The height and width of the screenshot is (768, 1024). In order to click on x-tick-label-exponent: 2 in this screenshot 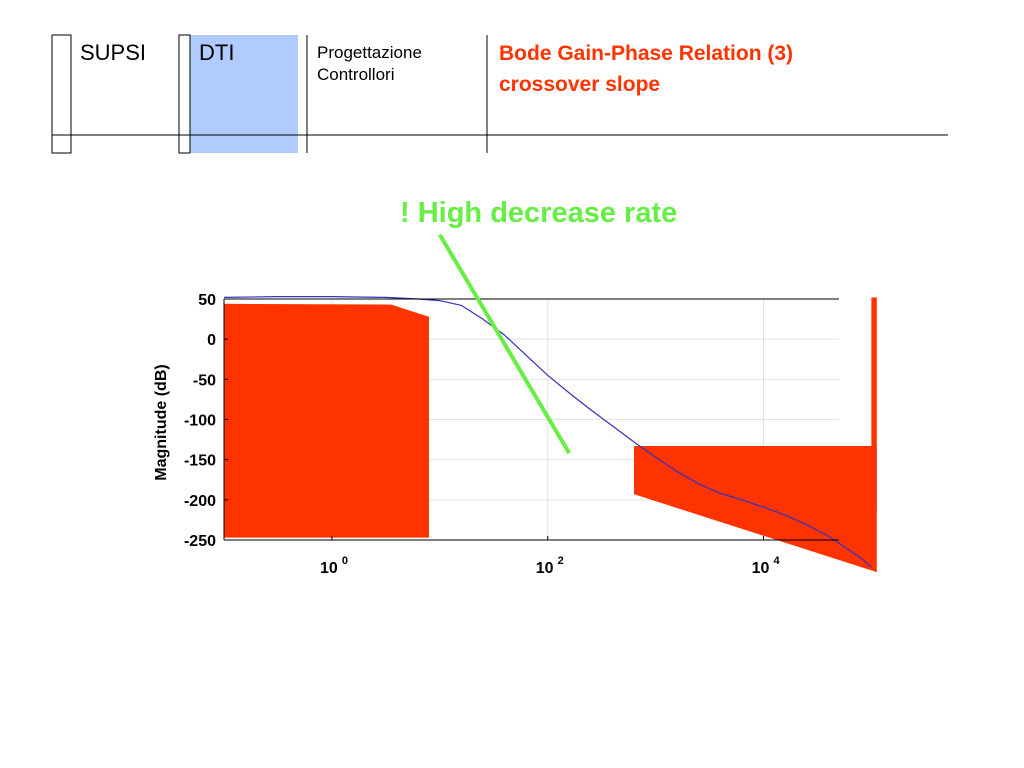, I will do `click(561, 561)`.